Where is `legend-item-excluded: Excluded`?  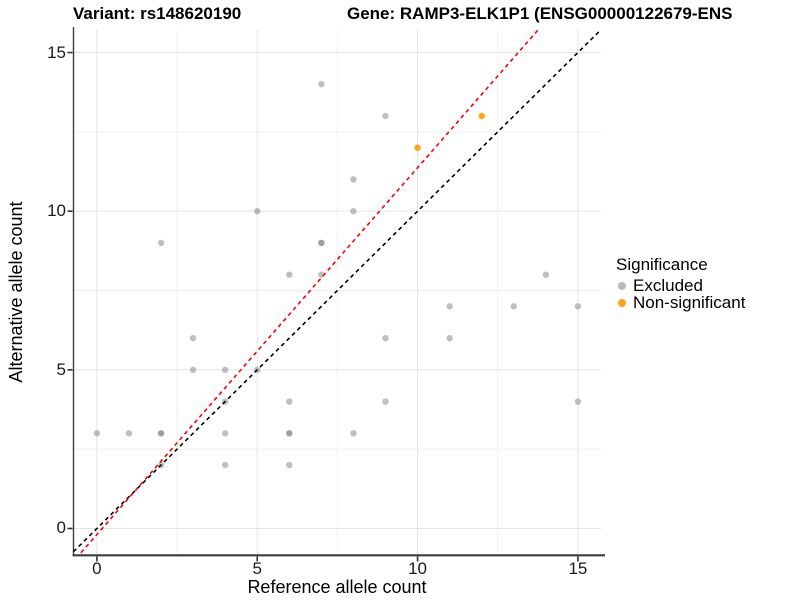
legend-item-excluded: Excluded is located at coordinates (708, 285).